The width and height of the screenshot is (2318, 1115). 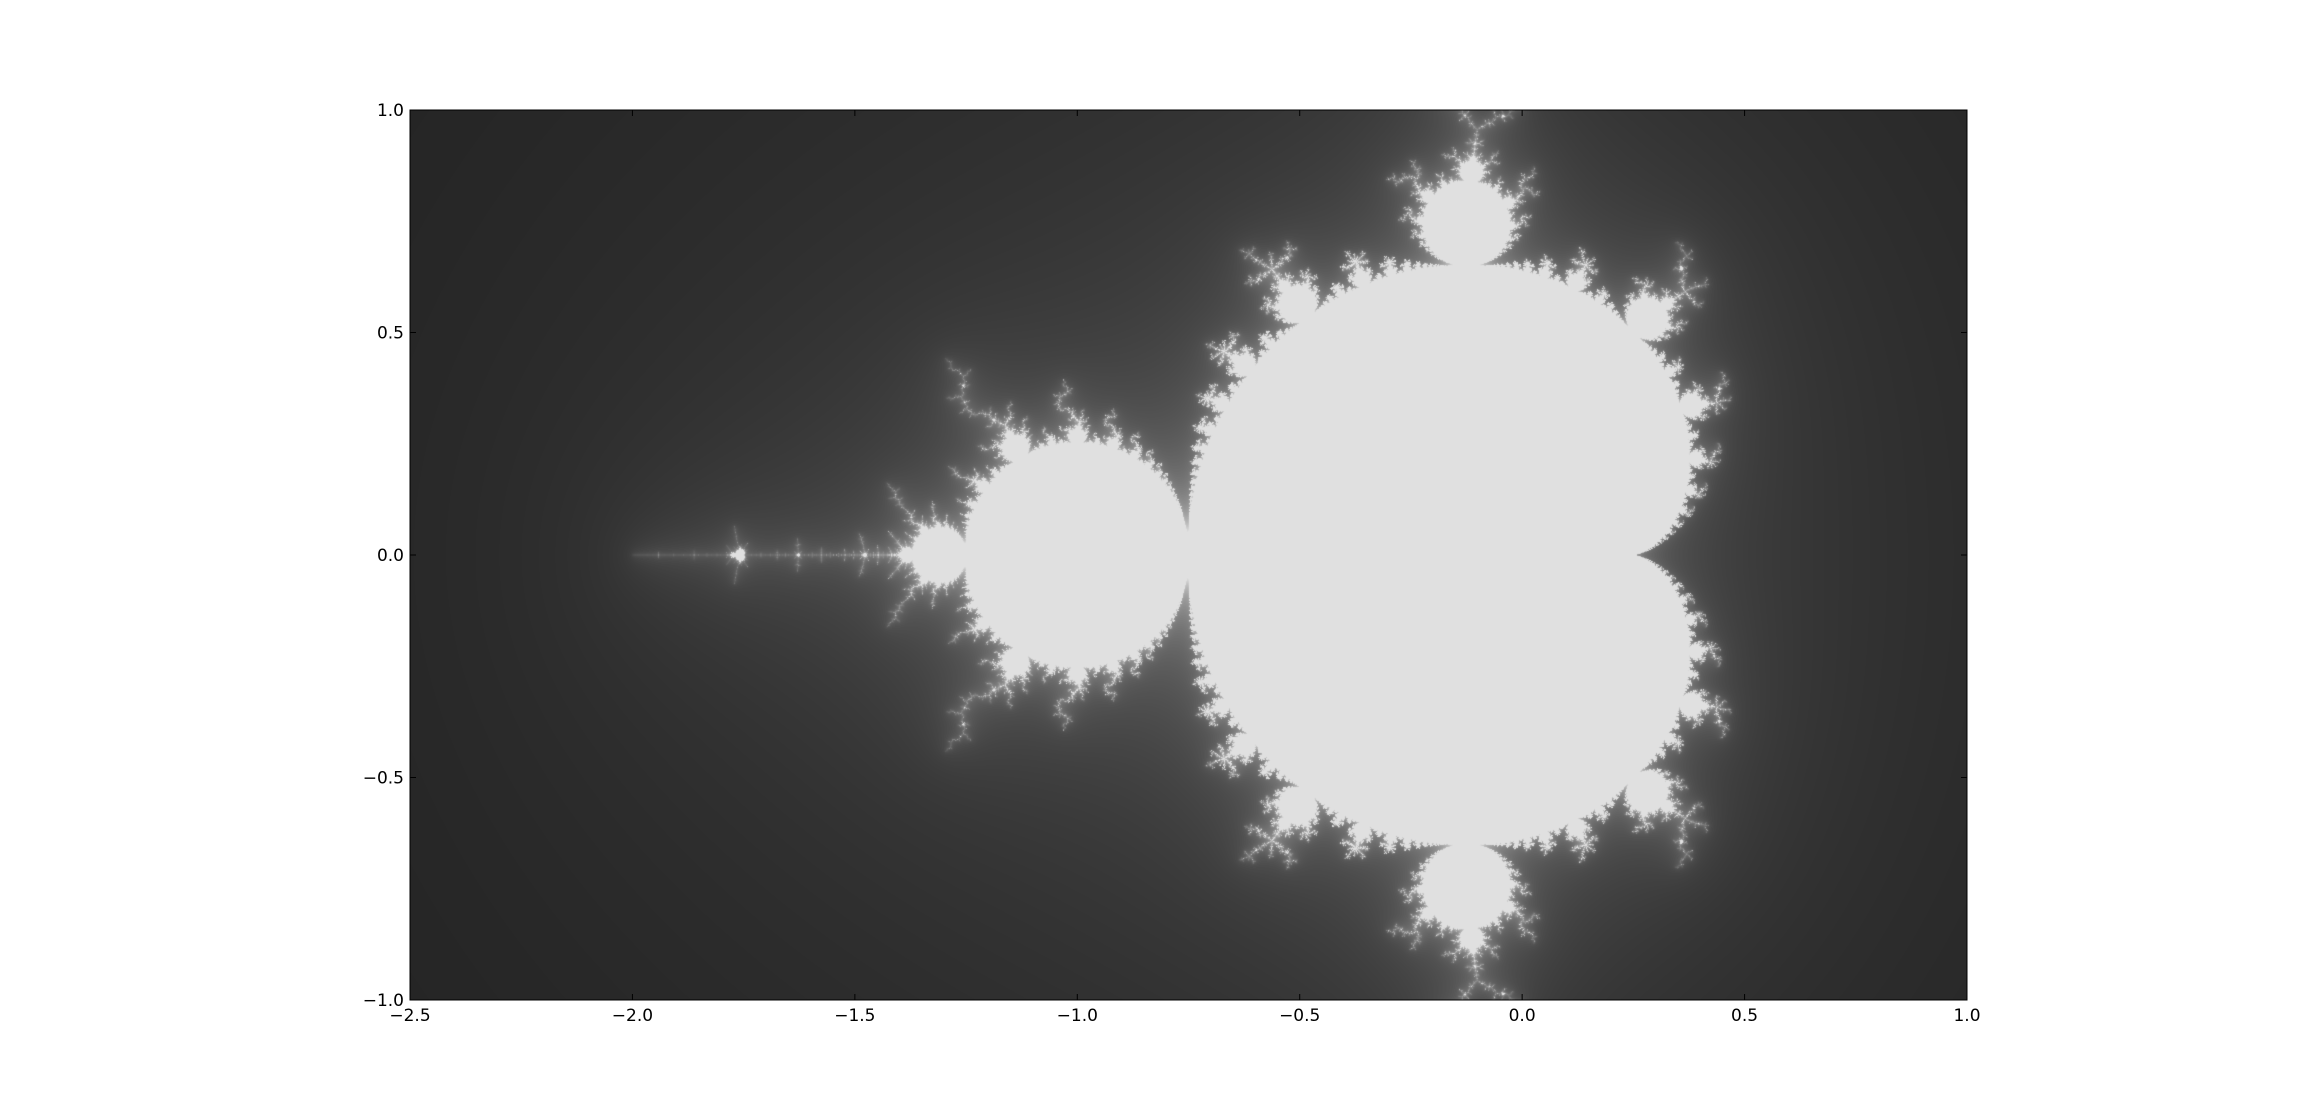 I want to click on x-tick-label: −2.0, so click(x=632, y=1016).